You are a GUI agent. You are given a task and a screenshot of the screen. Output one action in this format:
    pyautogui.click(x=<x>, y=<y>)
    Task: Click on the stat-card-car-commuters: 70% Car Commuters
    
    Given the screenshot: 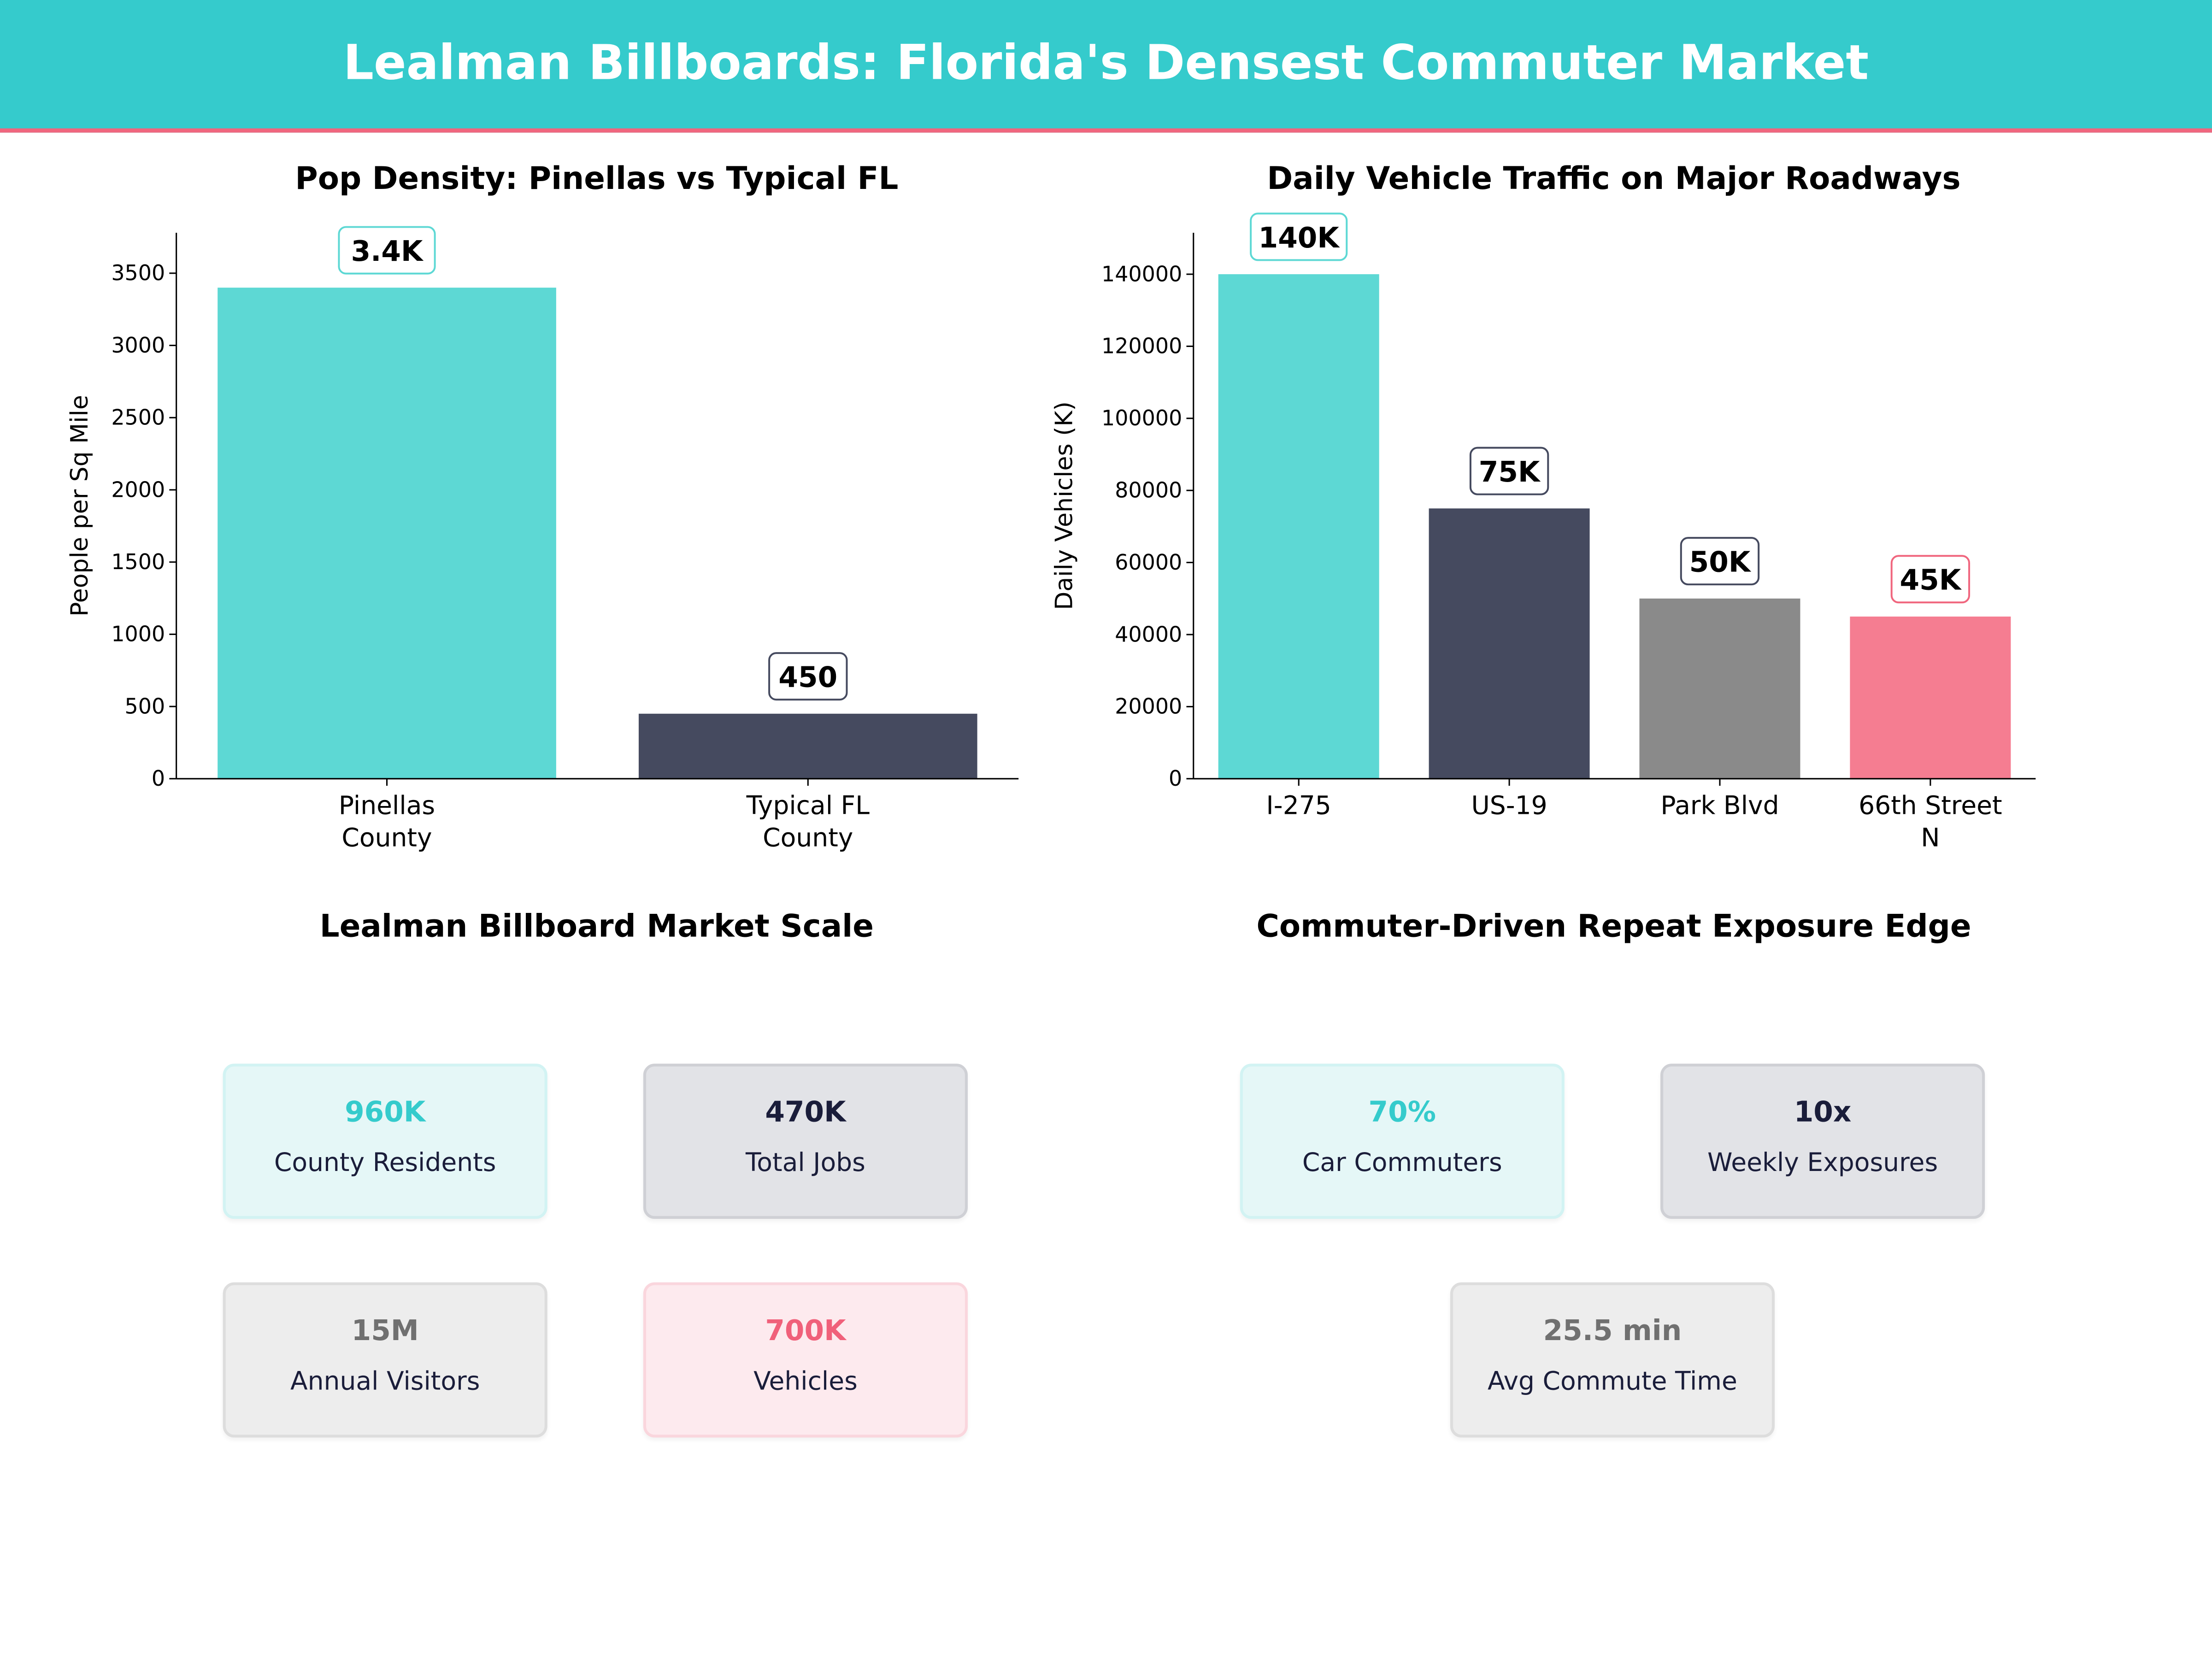 What is the action you would take?
    pyautogui.click(x=1402, y=1141)
    